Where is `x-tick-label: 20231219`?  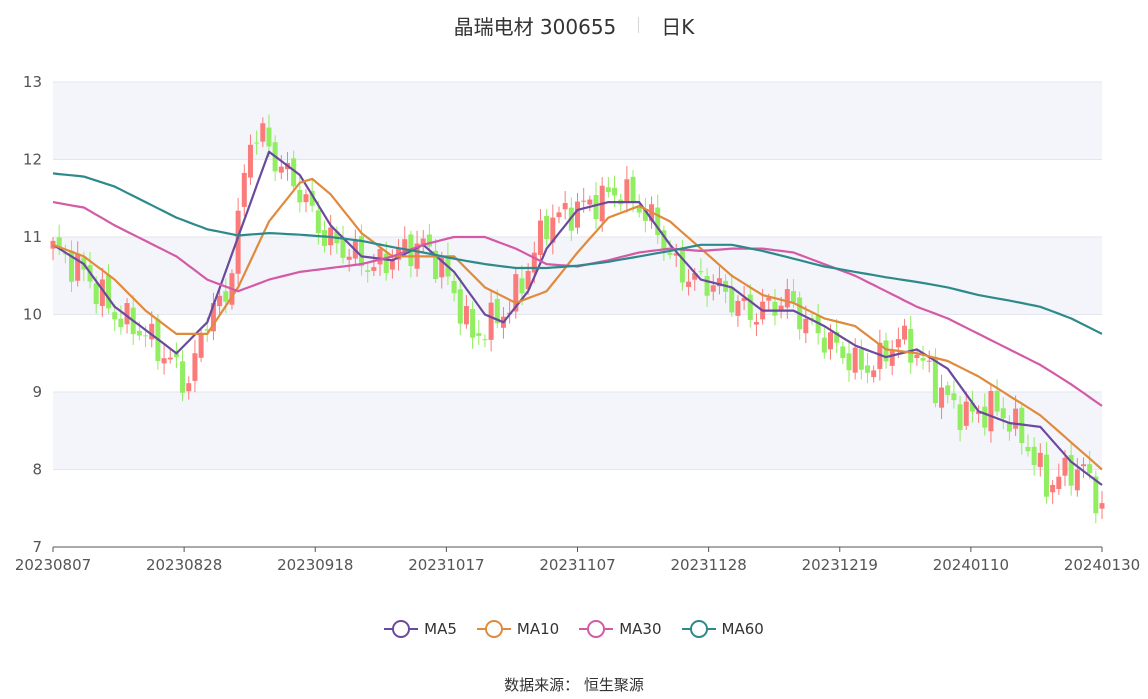 x-tick-label: 20231219 is located at coordinates (840, 565).